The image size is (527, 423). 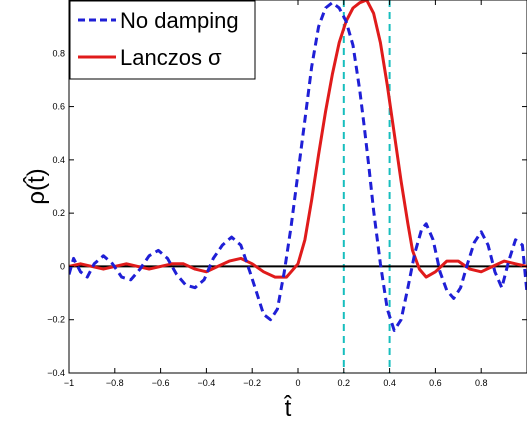 I want to click on y-tick-label: 0, so click(x=62, y=266).